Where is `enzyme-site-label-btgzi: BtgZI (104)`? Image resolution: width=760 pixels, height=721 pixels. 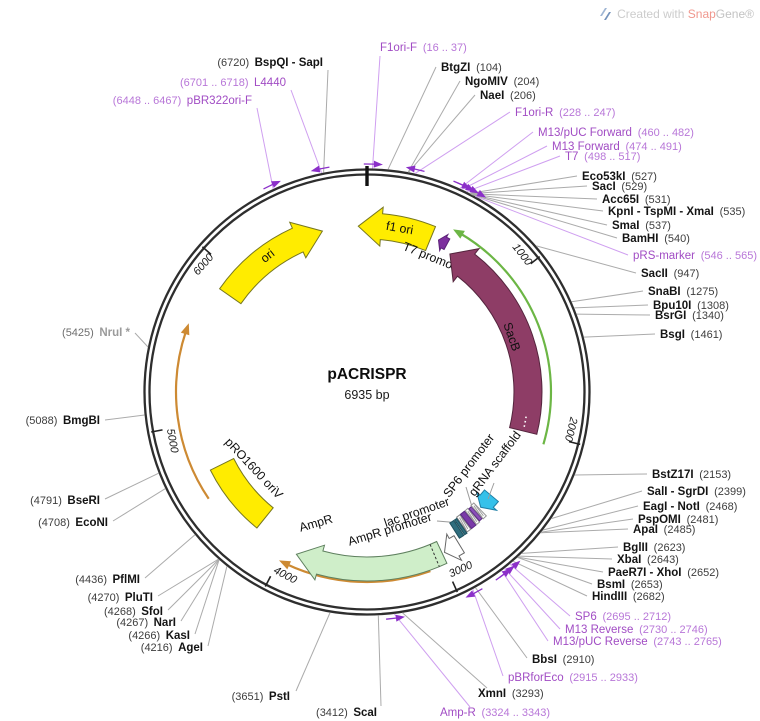 enzyme-site-label-btgzi: BtgZI (104) is located at coordinates (471, 68).